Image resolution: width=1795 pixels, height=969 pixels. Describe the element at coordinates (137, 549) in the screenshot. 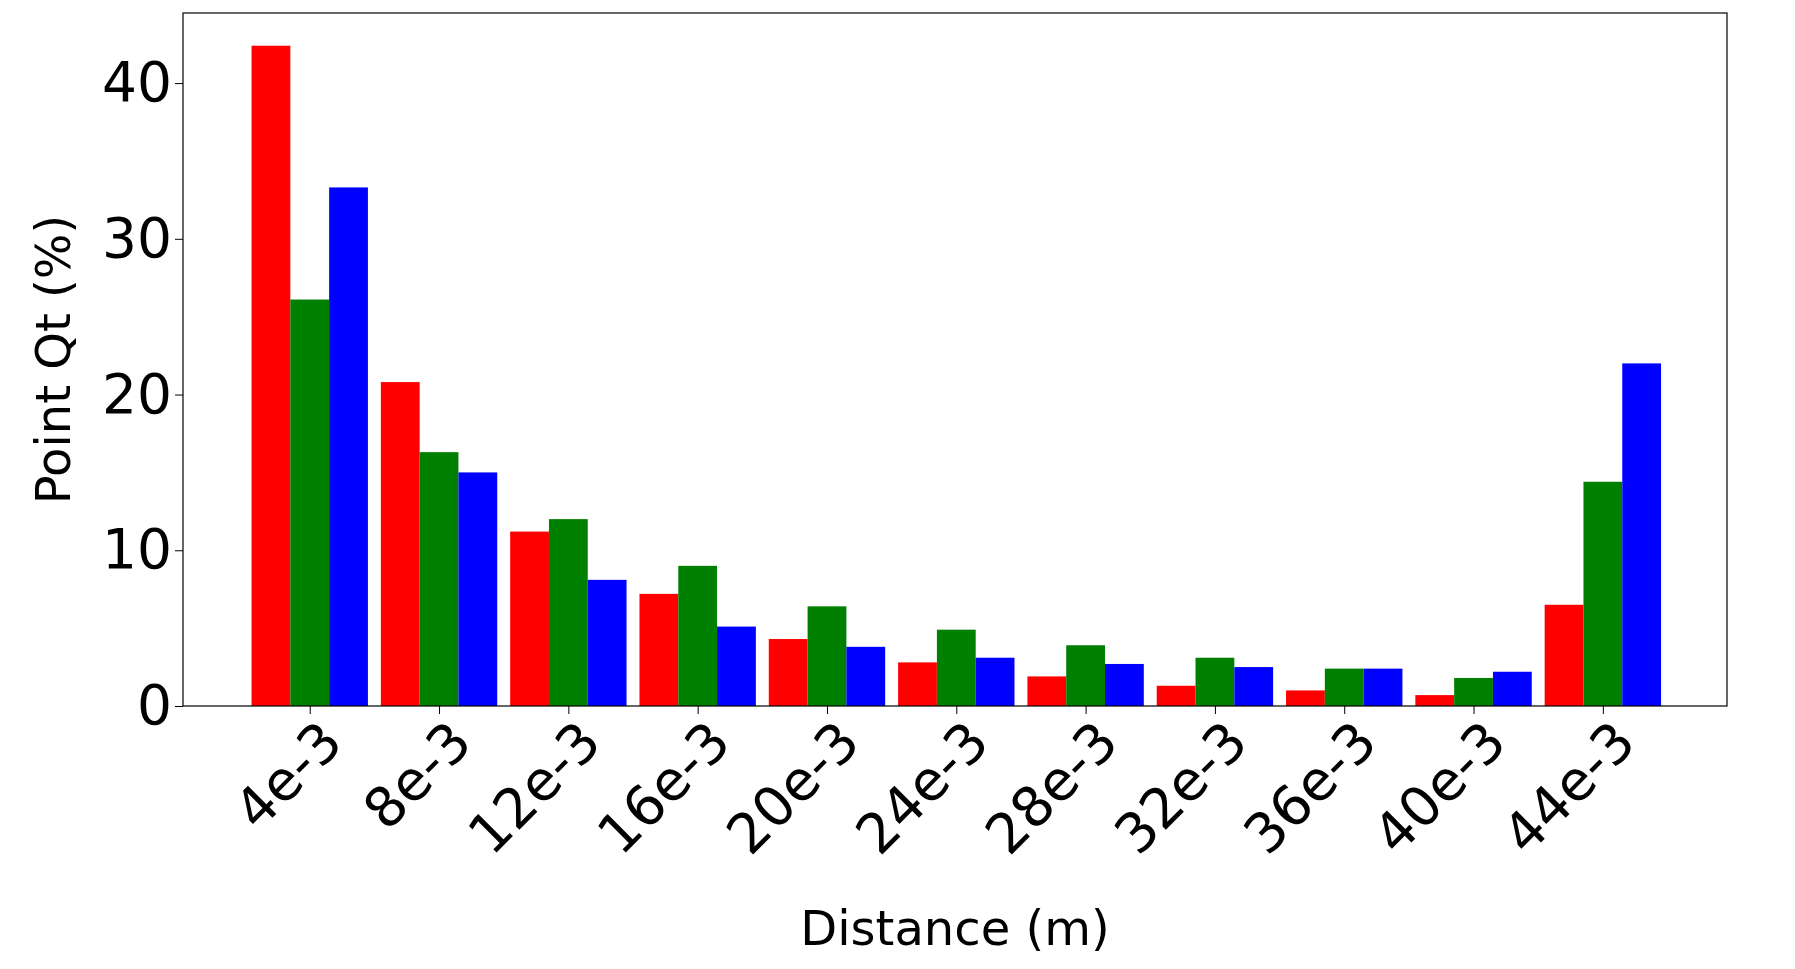

I see `y-tick-label: 10` at that location.